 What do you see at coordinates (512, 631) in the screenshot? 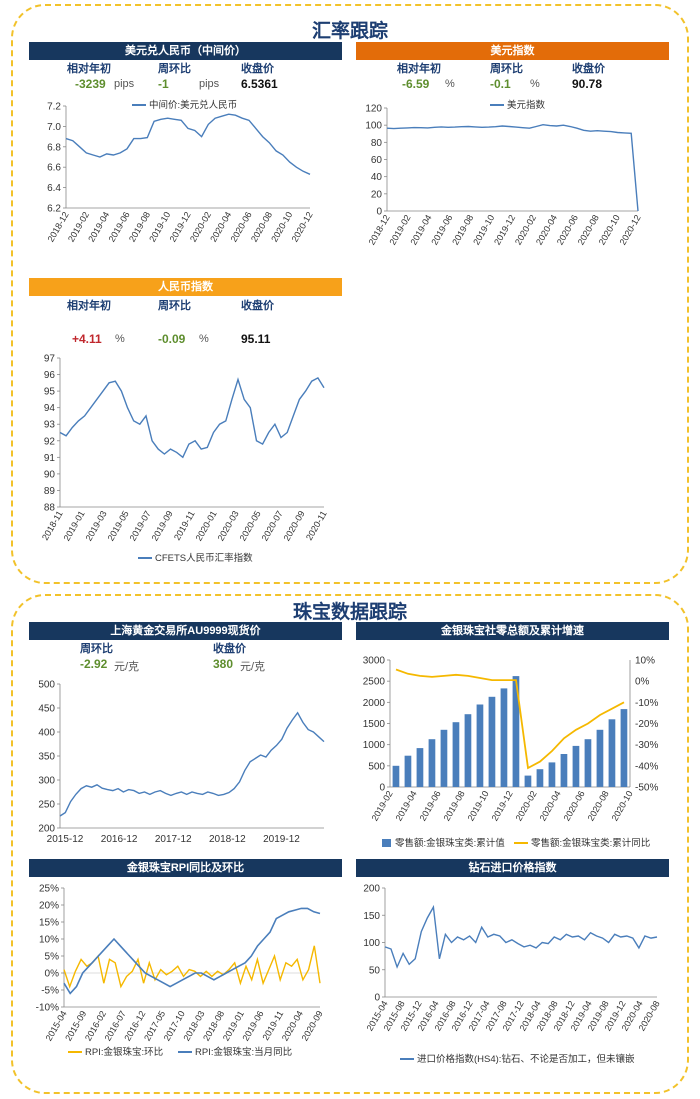
I see `retail-header: 金银珠宝社零总额及累计增速` at bounding box center [512, 631].